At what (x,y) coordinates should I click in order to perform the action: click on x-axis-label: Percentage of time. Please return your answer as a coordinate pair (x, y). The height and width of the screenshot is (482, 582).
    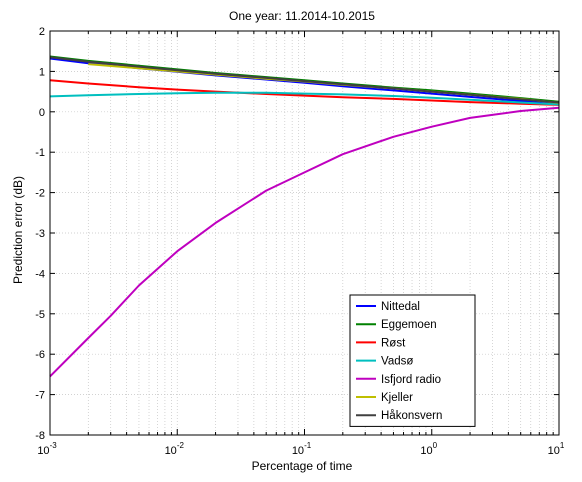
    Looking at the image, I should click on (302, 466).